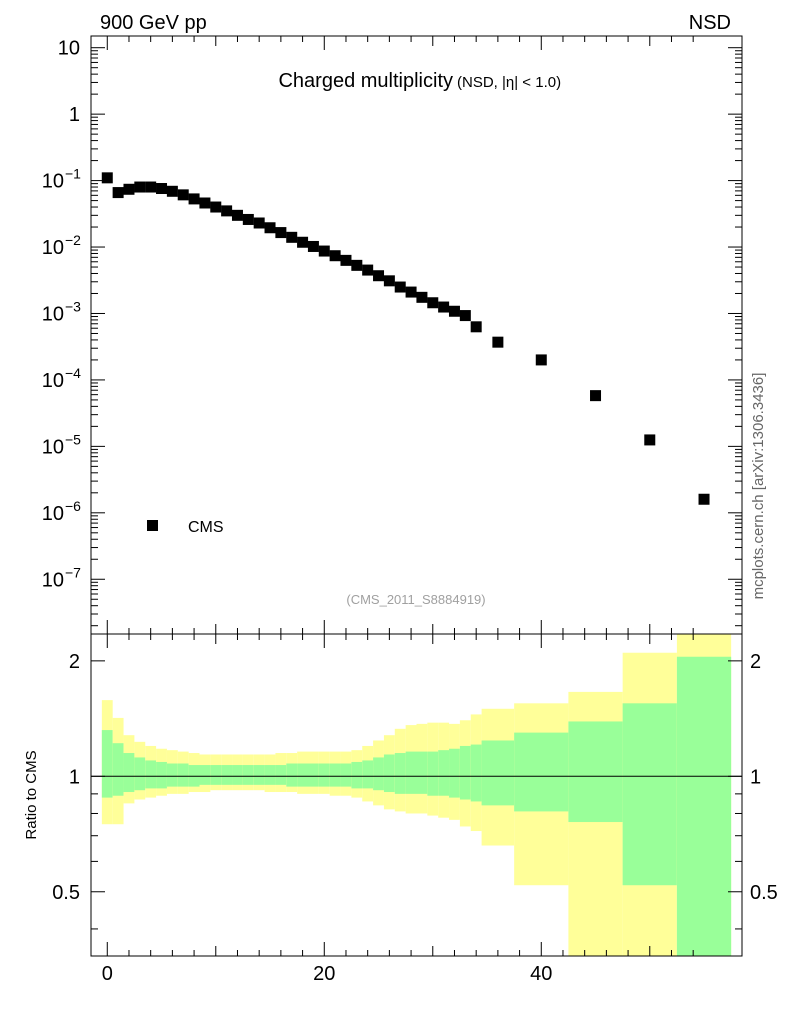  I want to click on y-tick-label-exponent: −4, so click(73, 373).